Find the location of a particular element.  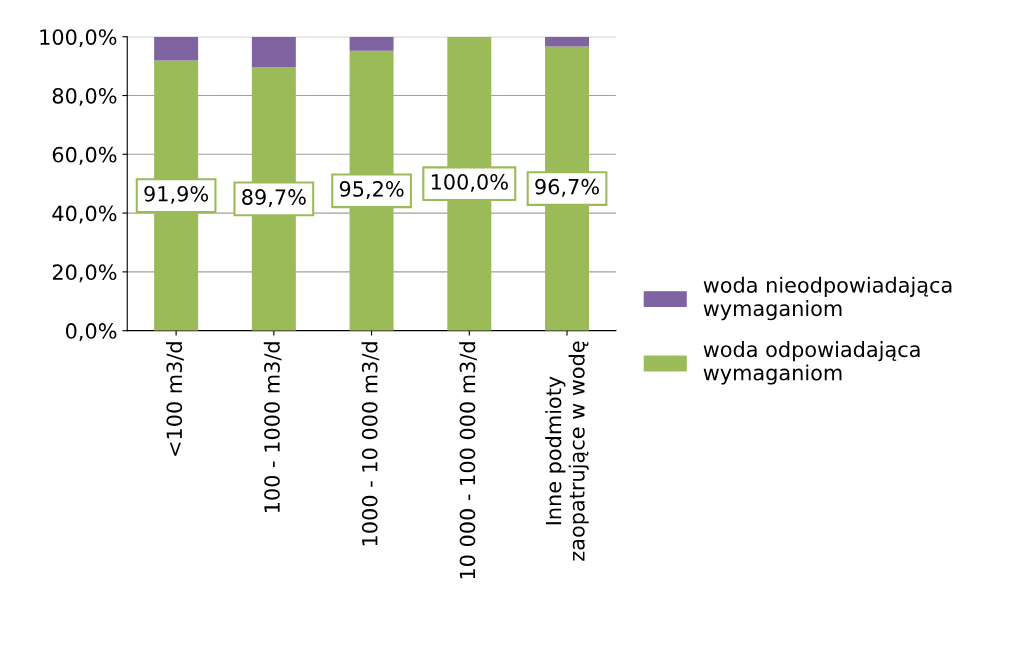

legend-label: woda nieodpowiadająca wymaganiom is located at coordinates (827, 298).